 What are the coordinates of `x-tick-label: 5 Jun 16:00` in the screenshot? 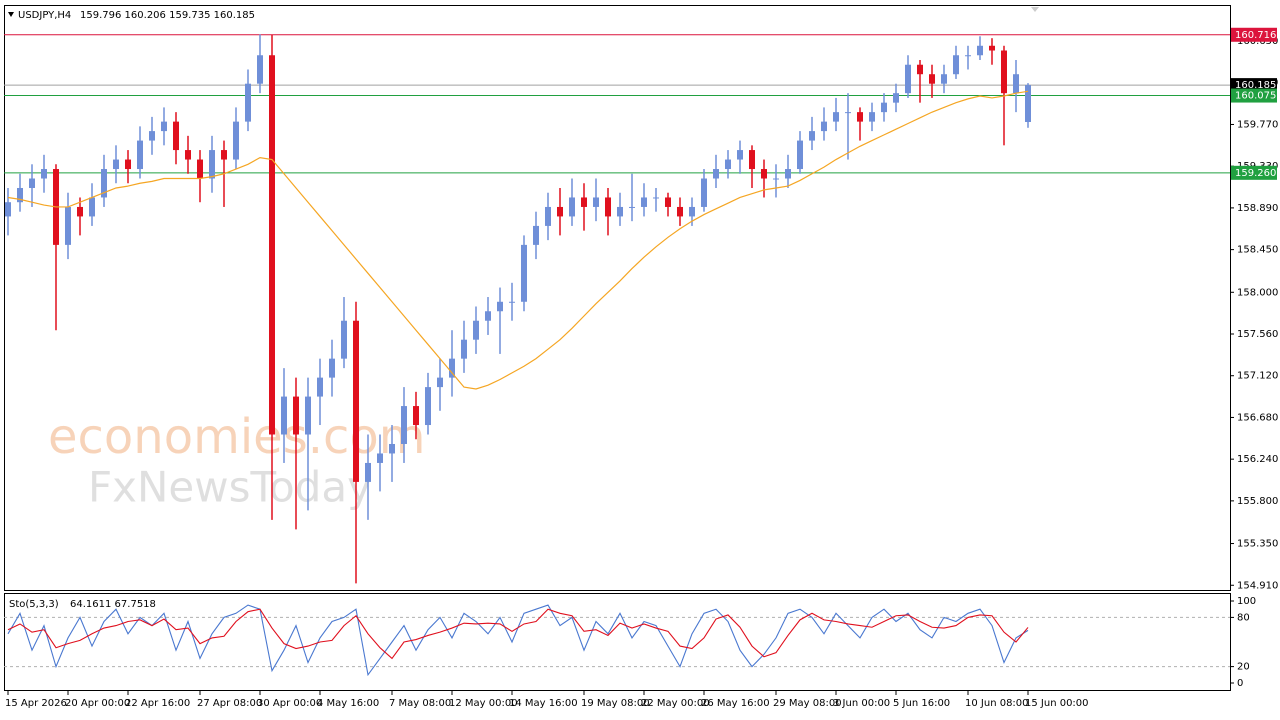 It's located at (921, 703).